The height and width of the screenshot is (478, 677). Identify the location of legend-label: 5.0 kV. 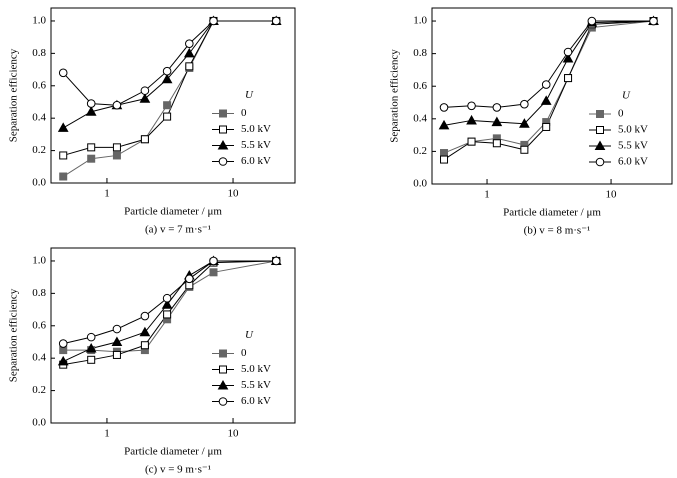
(256, 369).